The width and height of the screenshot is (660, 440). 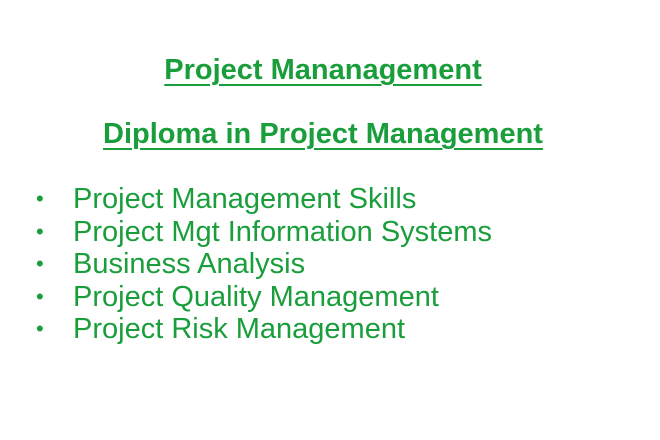 What do you see at coordinates (283, 231) in the screenshot?
I see `course-label: Project Mgt Information Systems` at bounding box center [283, 231].